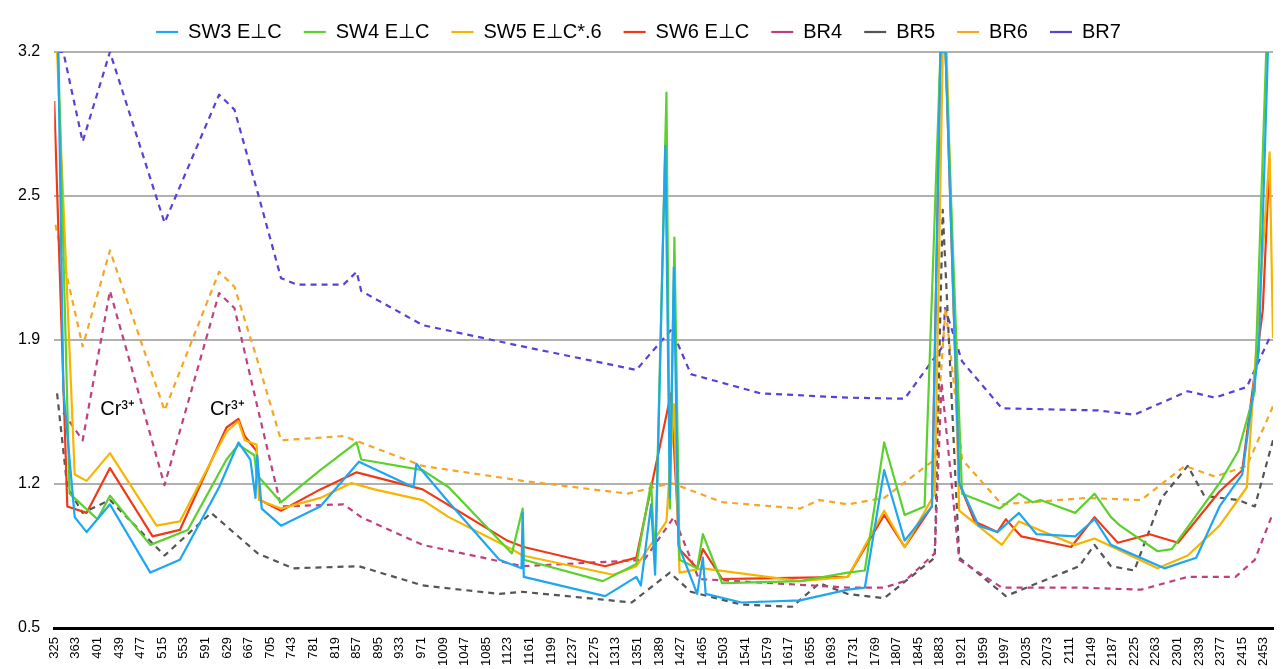  What do you see at coordinates (29, 195) in the screenshot?
I see `y-tick-label: 2.5` at bounding box center [29, 195].